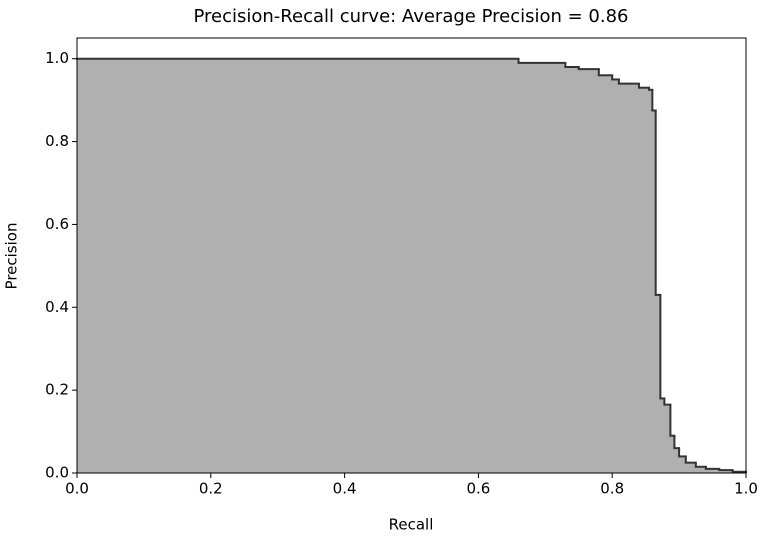 This screenshot has height=544, width=769. What do you see at coordinates (345, 489) in the screenshot?
I see `x-tick-label: 0.4` at bounding box center [345, 489].